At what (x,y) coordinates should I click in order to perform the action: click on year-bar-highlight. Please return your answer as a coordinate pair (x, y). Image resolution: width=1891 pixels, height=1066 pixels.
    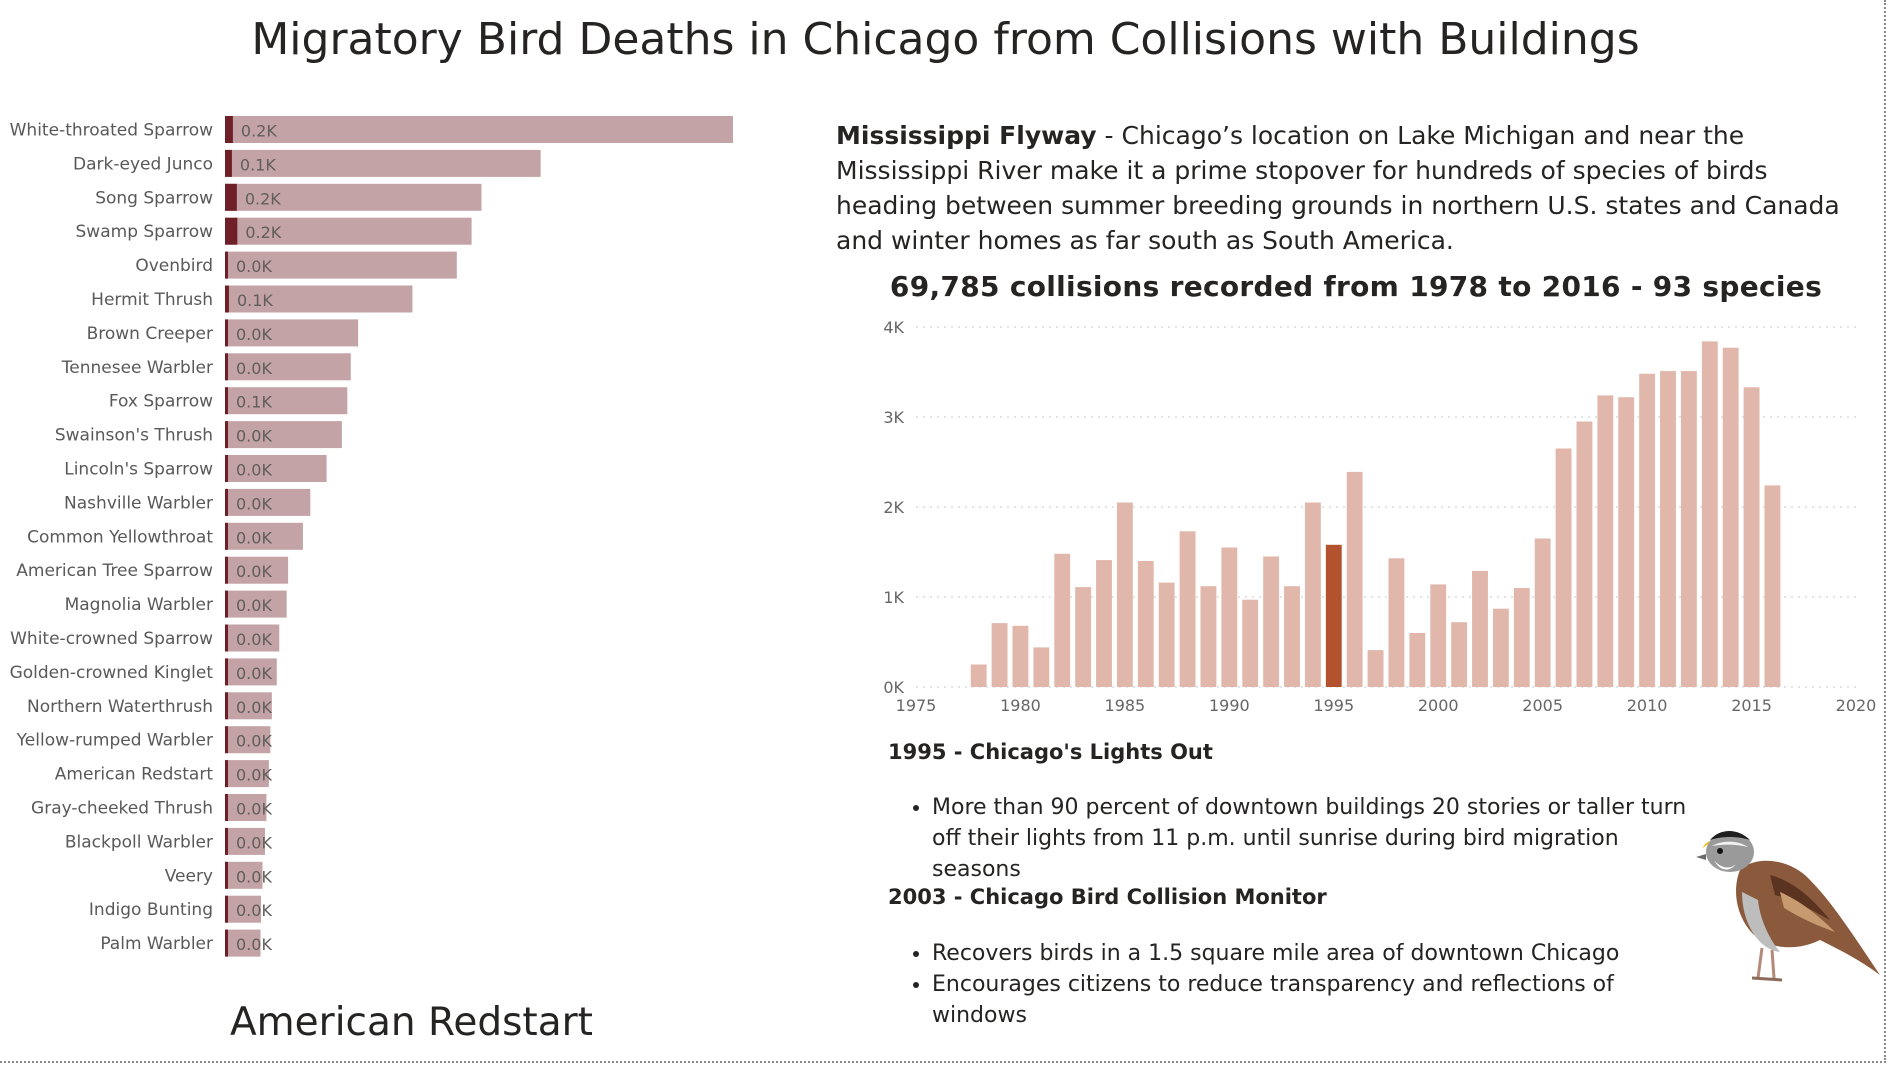
    Looking at the image, I should click on (1333, 615).